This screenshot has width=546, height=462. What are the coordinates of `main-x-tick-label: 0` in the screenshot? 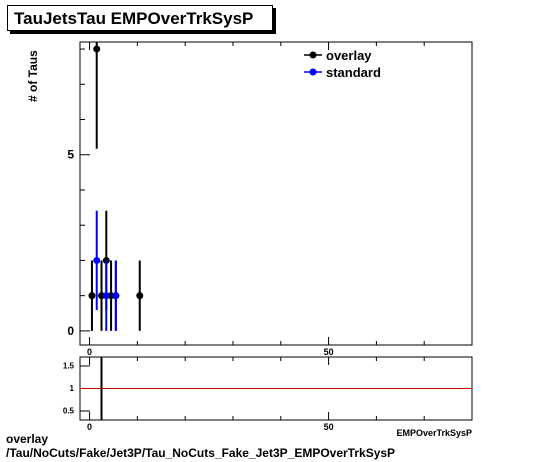 It's located at (89, 352).